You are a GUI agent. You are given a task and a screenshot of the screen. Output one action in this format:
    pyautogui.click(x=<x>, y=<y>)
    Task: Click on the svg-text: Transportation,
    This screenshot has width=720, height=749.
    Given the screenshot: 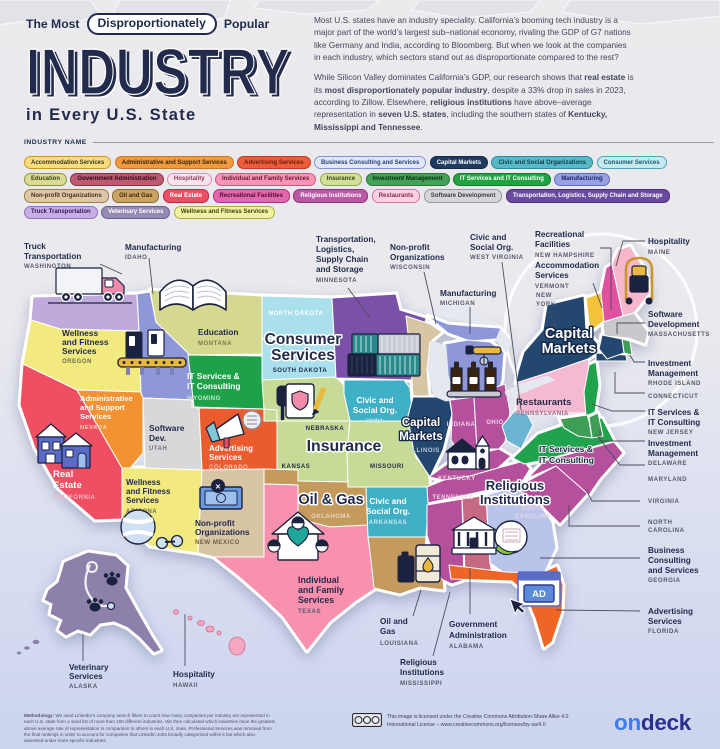 What is the action you would take?
    pyautogui.click(x=346, y=239)
    